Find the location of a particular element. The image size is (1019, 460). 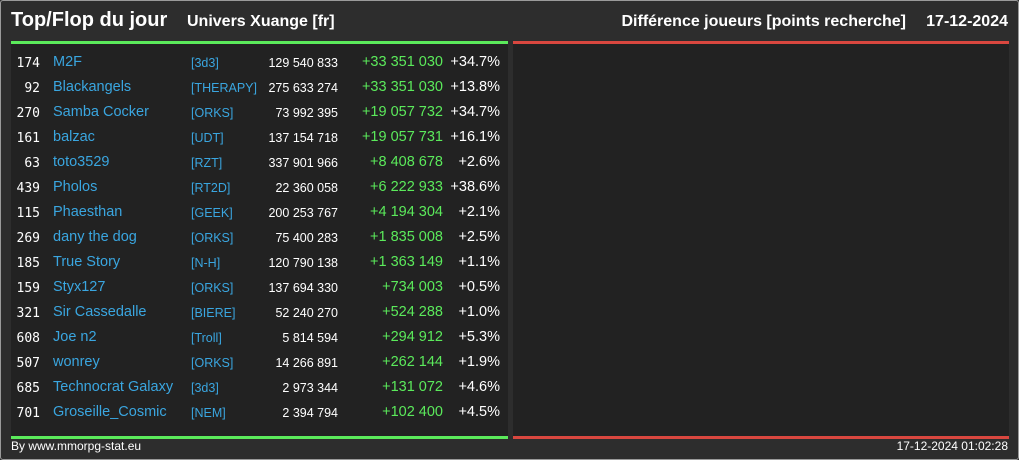

player-name-link: dany the dog is located at coordinates (95, 237).